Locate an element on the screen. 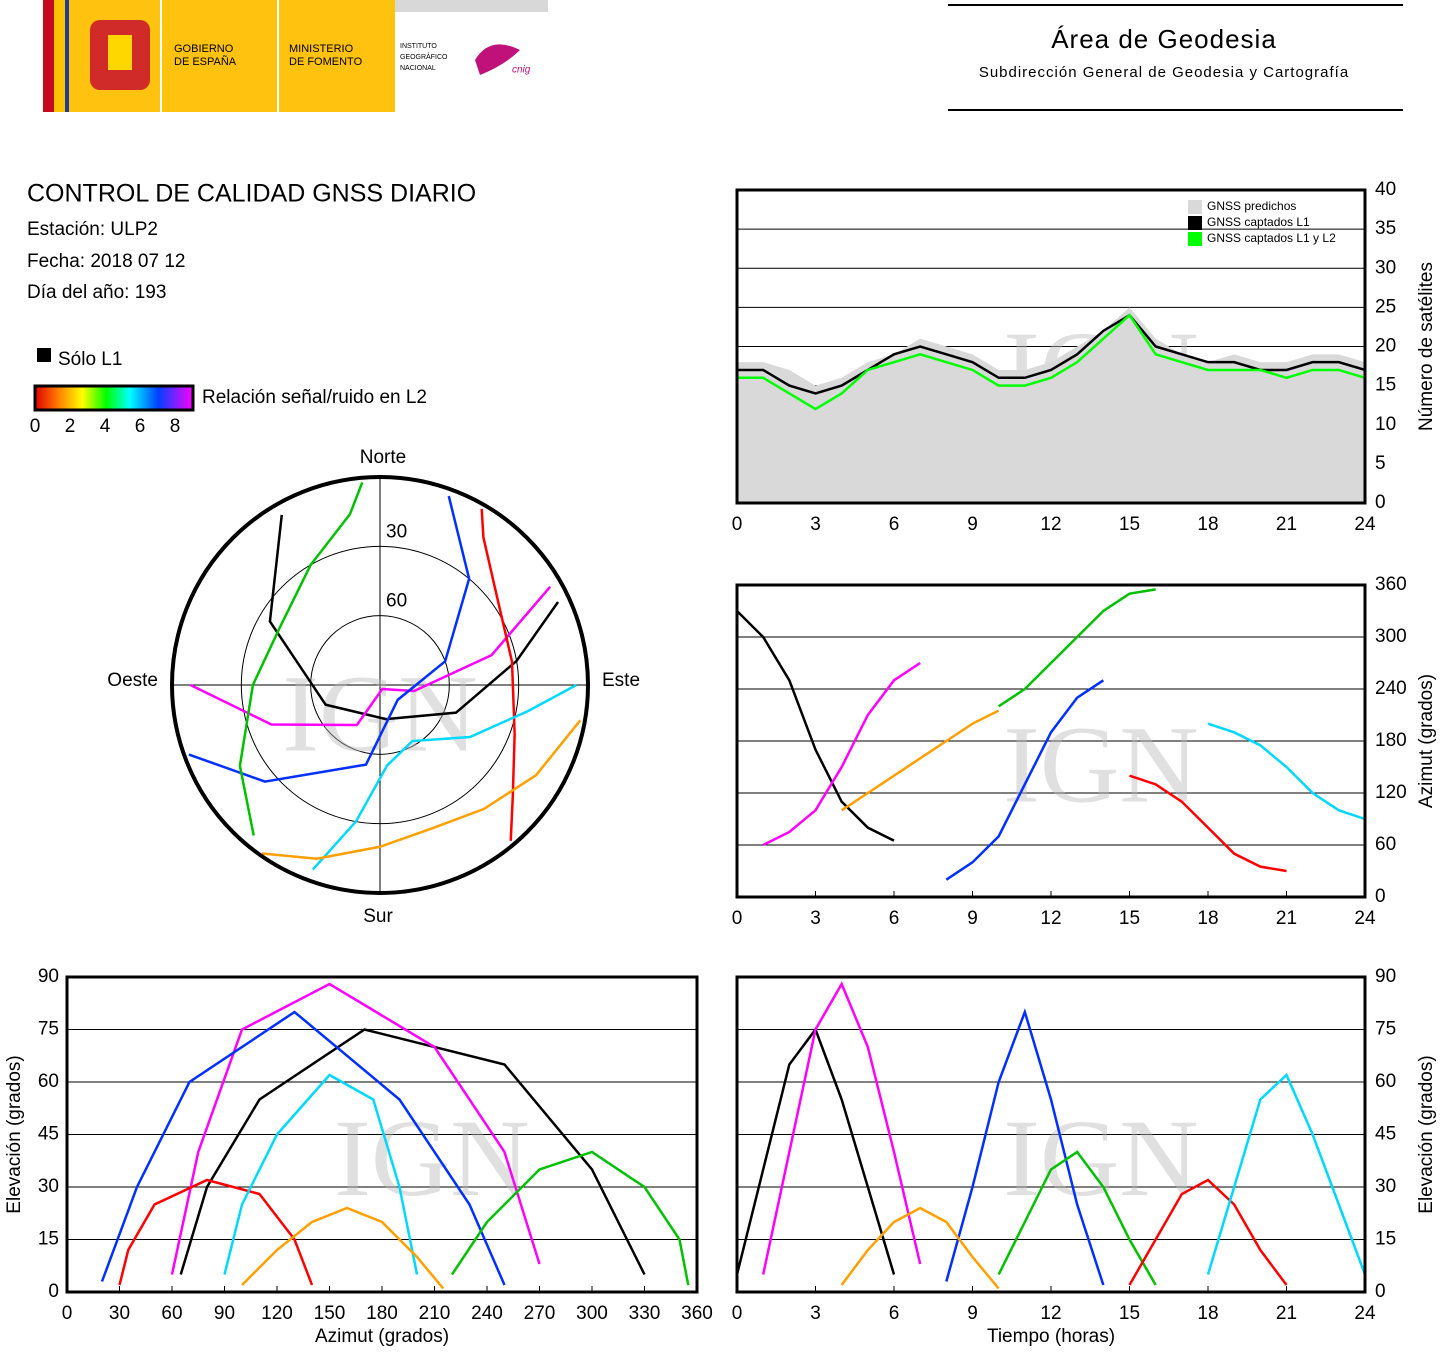 Image resolution: width=1445 pixels, height=1355 pixels. area is located at coordinates (1051, 405).